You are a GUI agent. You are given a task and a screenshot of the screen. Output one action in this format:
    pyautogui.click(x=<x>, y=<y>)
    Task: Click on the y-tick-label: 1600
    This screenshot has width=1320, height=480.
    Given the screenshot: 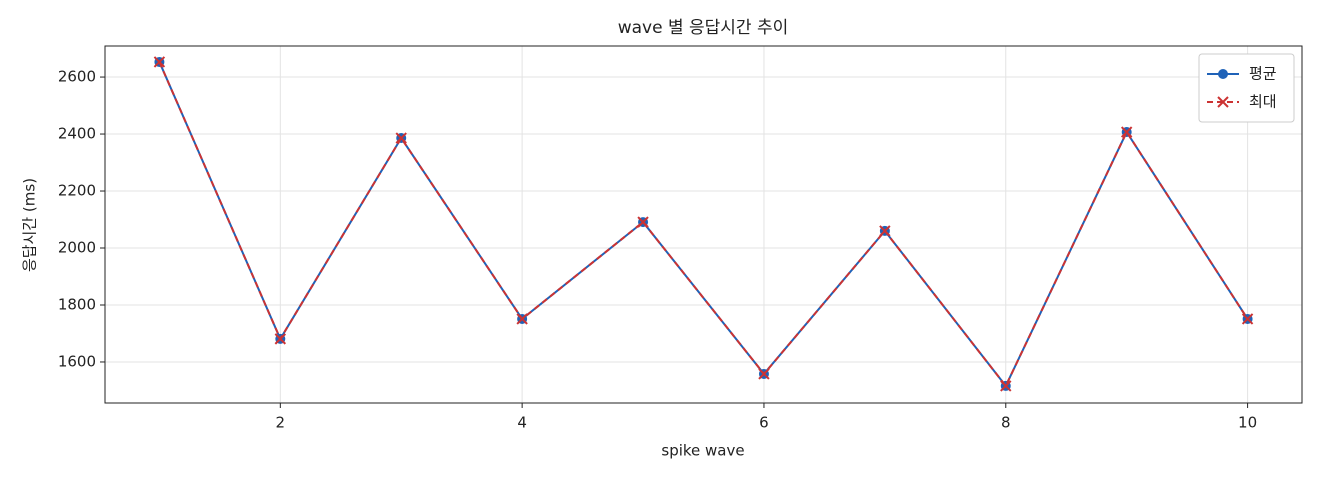 What is the action you would take?
    pyautogui.click(x=77, y=361)
    